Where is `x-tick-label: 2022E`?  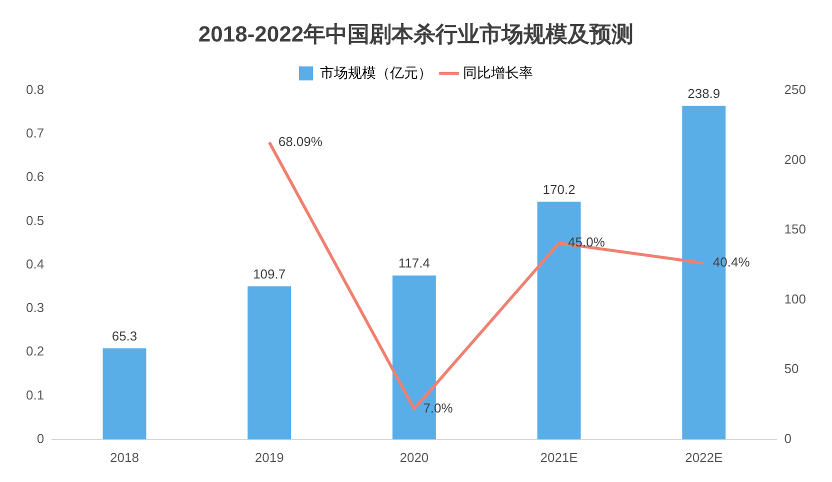 x-tick-label: 2022E is located at coordinates (704, 457).